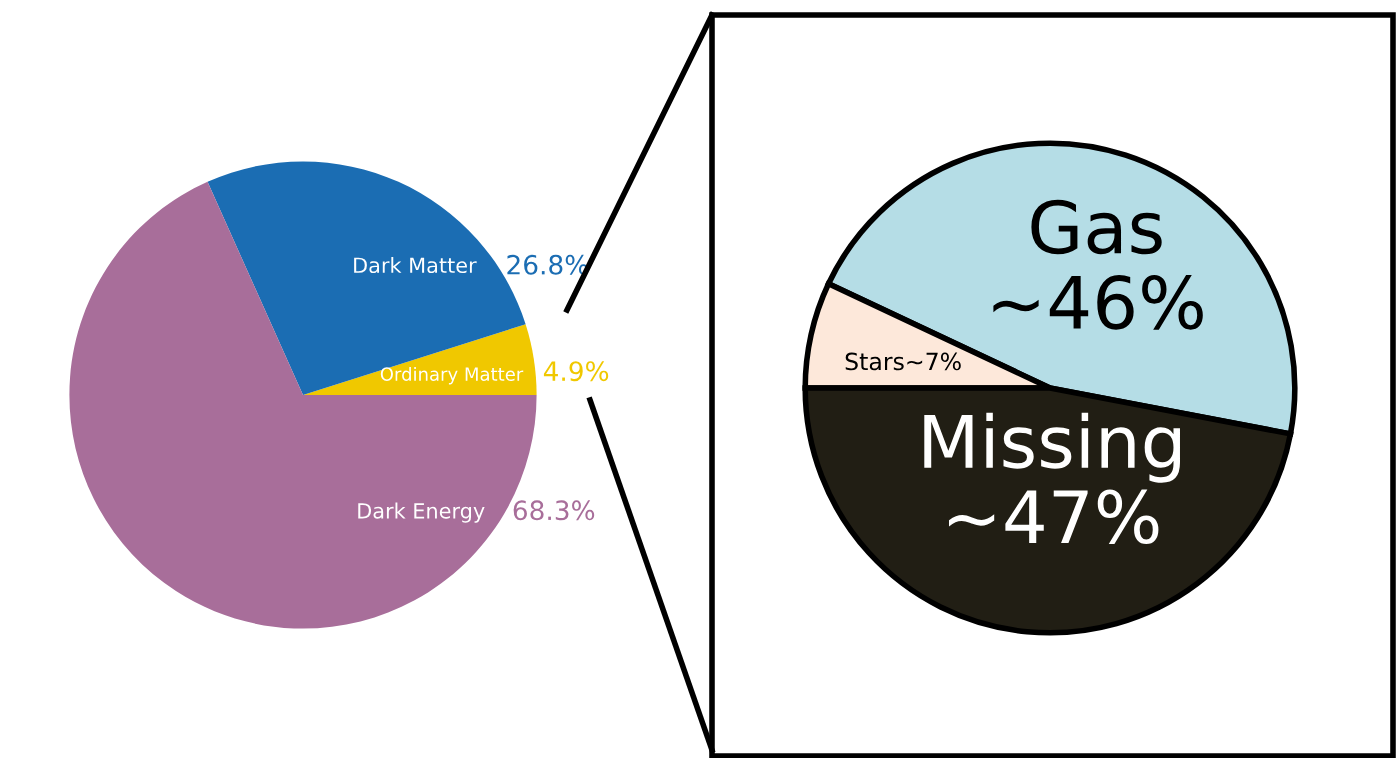  I want to click on data-label: 4.9%, so click(576, 371).